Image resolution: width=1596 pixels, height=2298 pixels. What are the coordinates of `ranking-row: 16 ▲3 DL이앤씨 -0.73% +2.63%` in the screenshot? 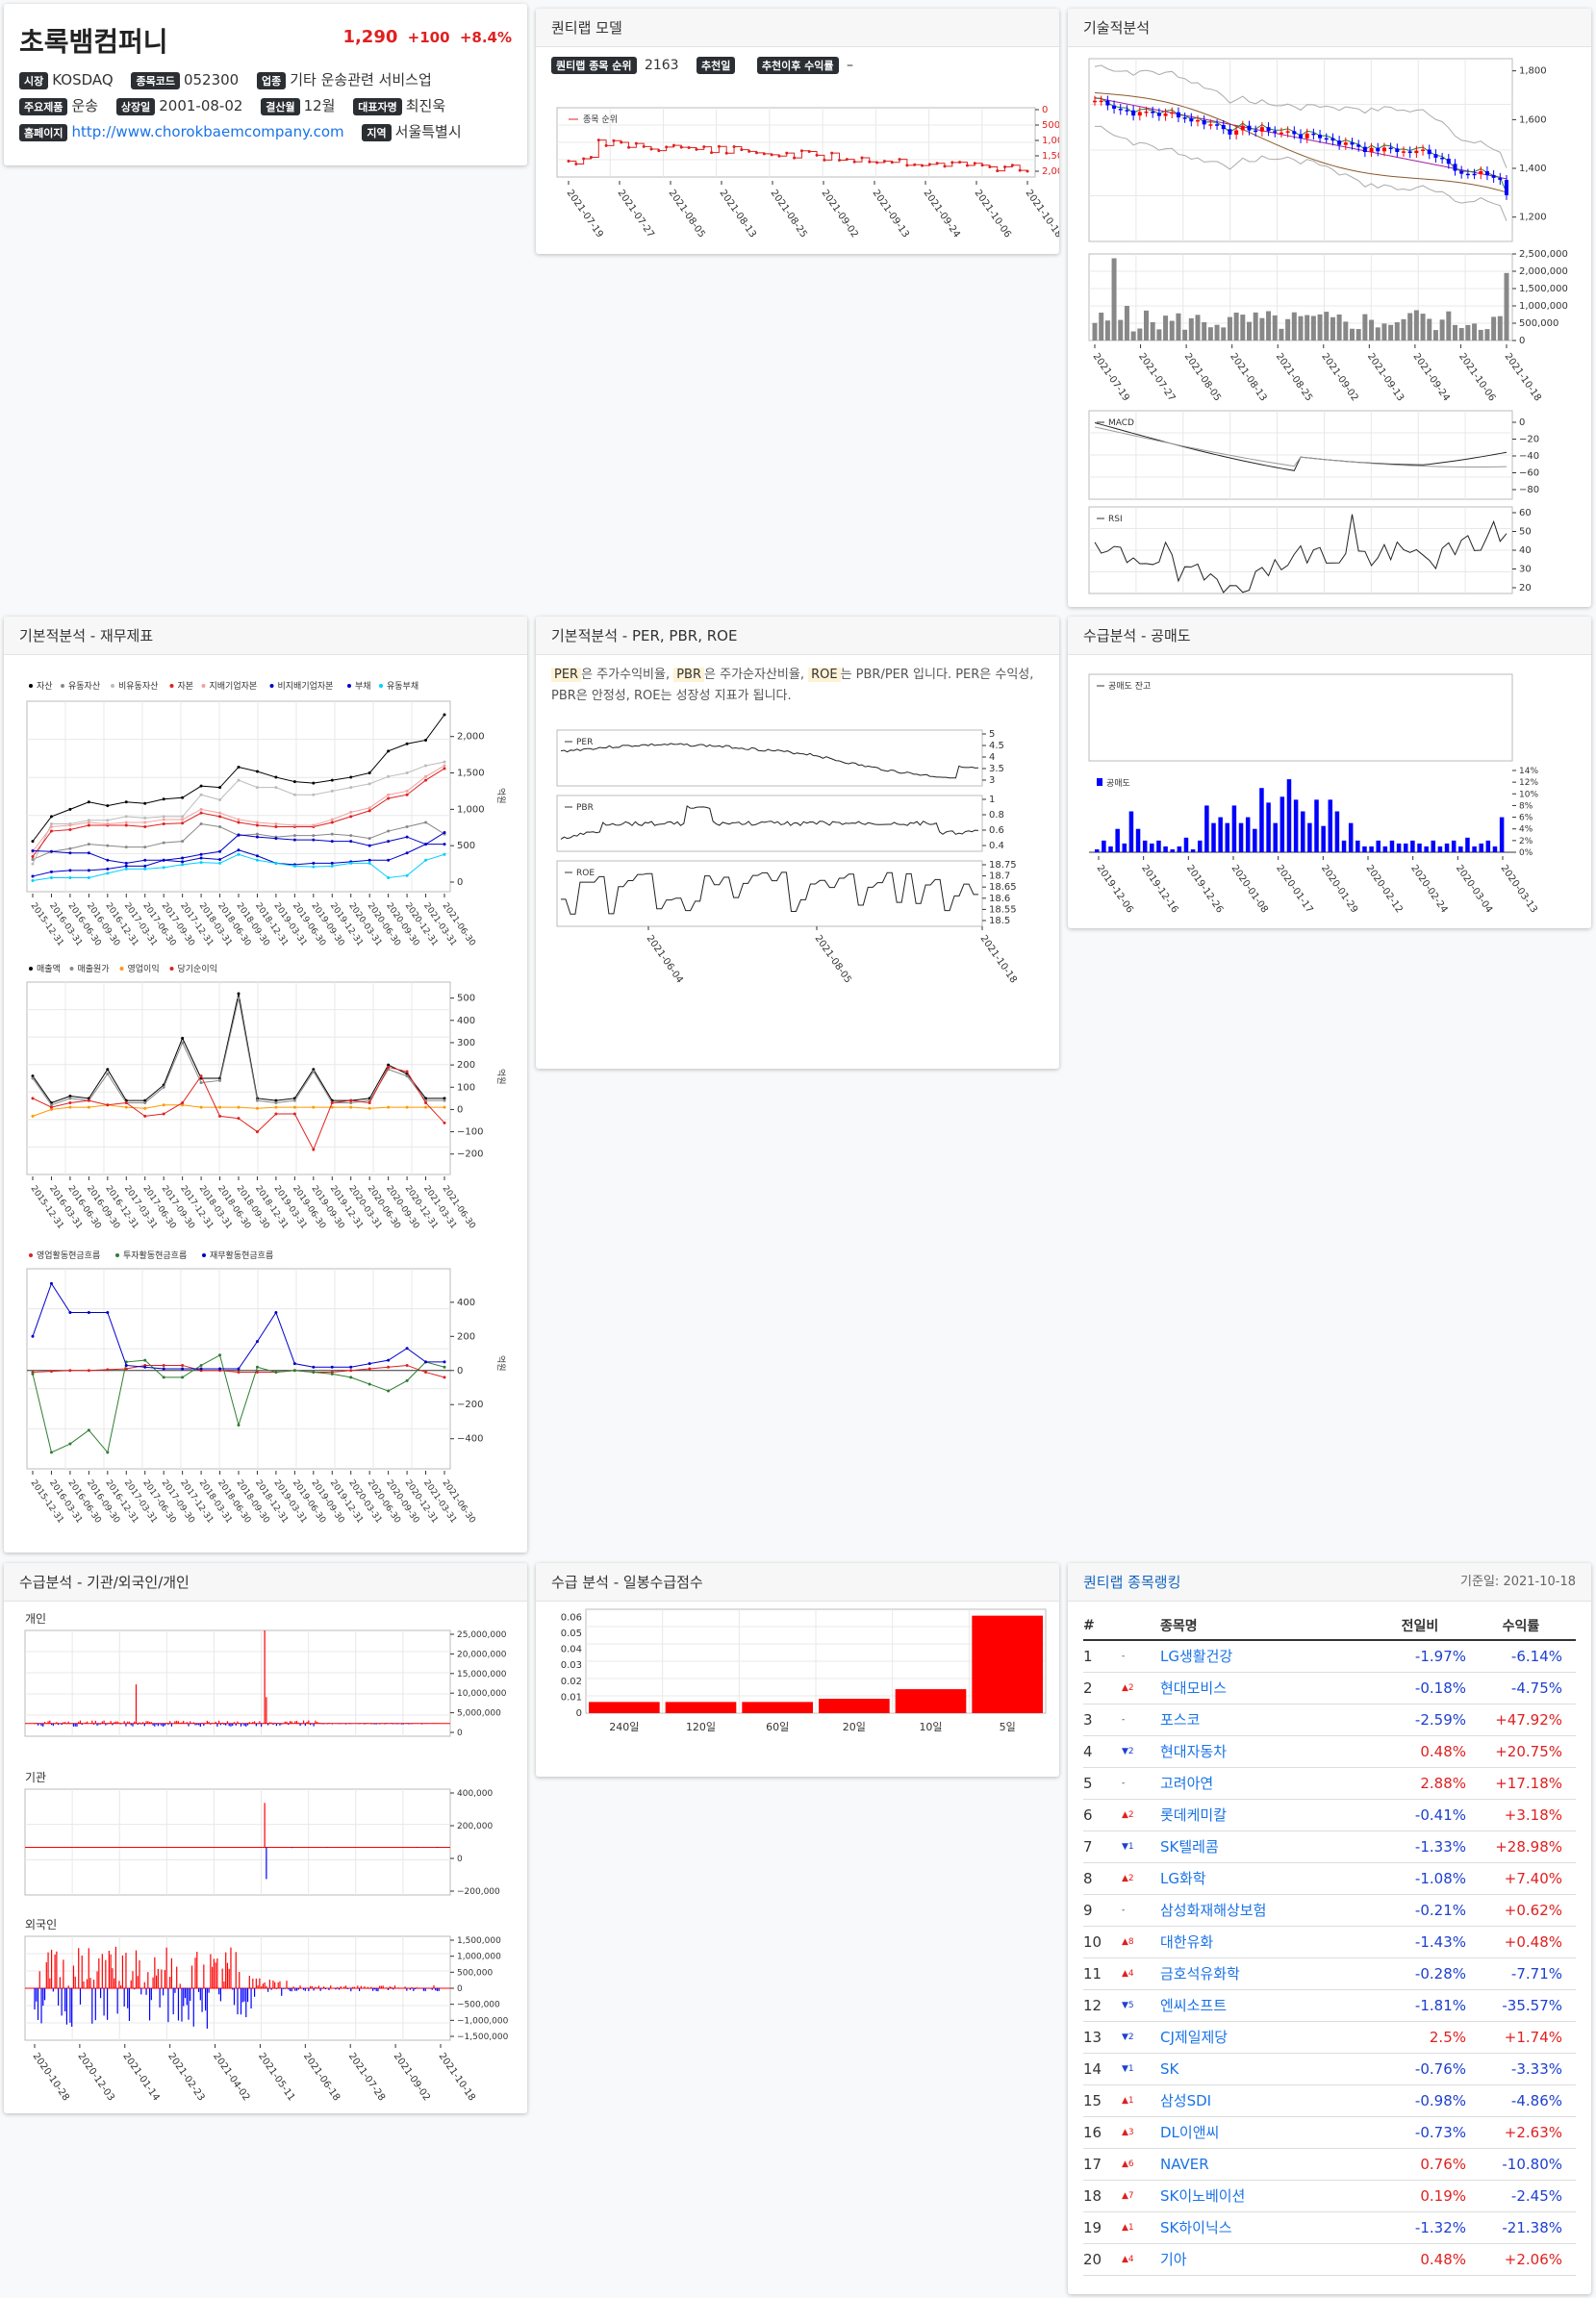 It's located at (1329, 2132).